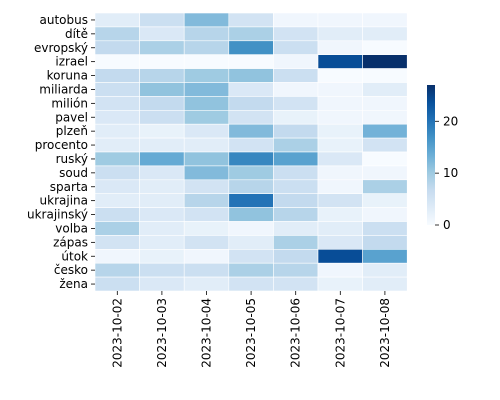 The width and height of the screenshot is (500, 400). I want to click on colorbar: 0 10 20, so click(442, 158).